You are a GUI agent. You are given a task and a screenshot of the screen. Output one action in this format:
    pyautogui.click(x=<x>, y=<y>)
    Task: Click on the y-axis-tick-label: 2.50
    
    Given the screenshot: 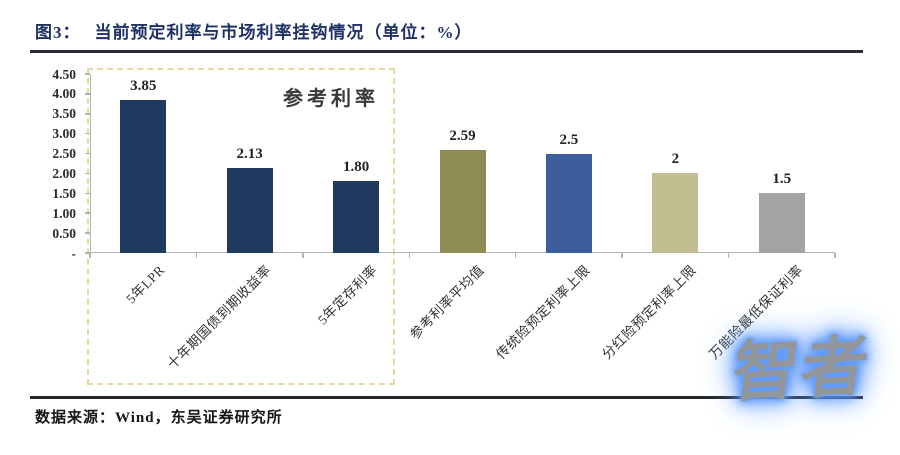 What is the action you would take?
    pyautogui.click(x=64, y=154)
    